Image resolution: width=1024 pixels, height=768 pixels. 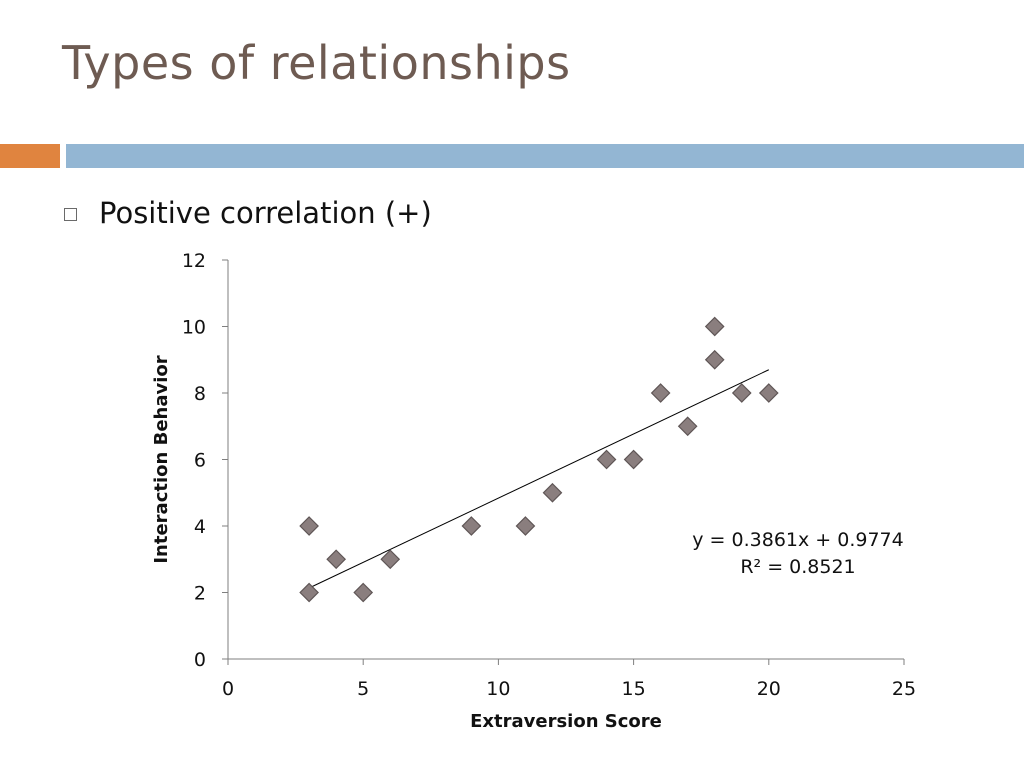 What do you see at coordinates (316, 63) in the screenshot?
I see `slide-title: Types of relationships` at bounding box center [316, 63].